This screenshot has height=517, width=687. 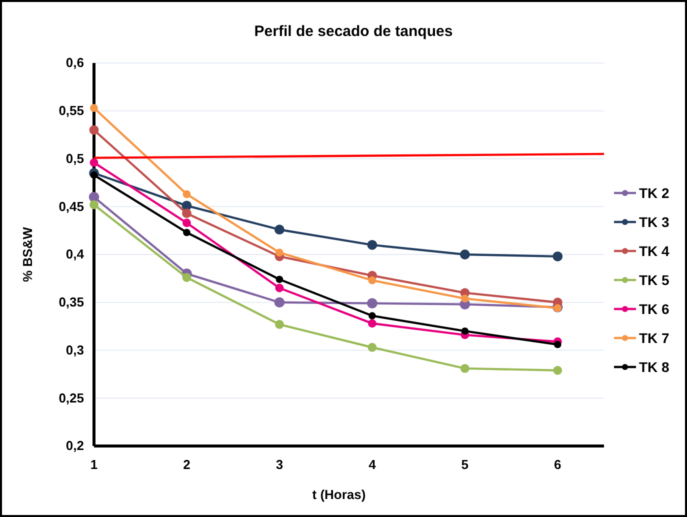 What do you see at coordinates (186, 464) in the screenshot?
I see `x-tick-label: 2` at bounding box center [186, 464].